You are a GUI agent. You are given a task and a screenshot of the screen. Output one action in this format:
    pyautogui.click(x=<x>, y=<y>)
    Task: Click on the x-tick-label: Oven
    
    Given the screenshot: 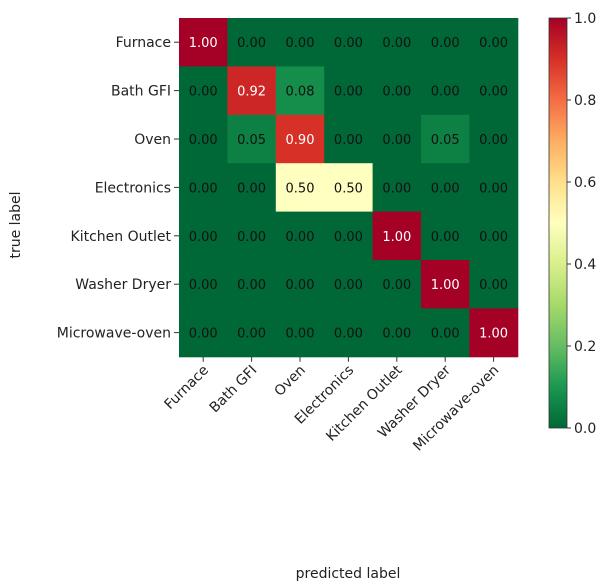 What is the action you would take?
    pyautogui.click(x=289, y=380)
    